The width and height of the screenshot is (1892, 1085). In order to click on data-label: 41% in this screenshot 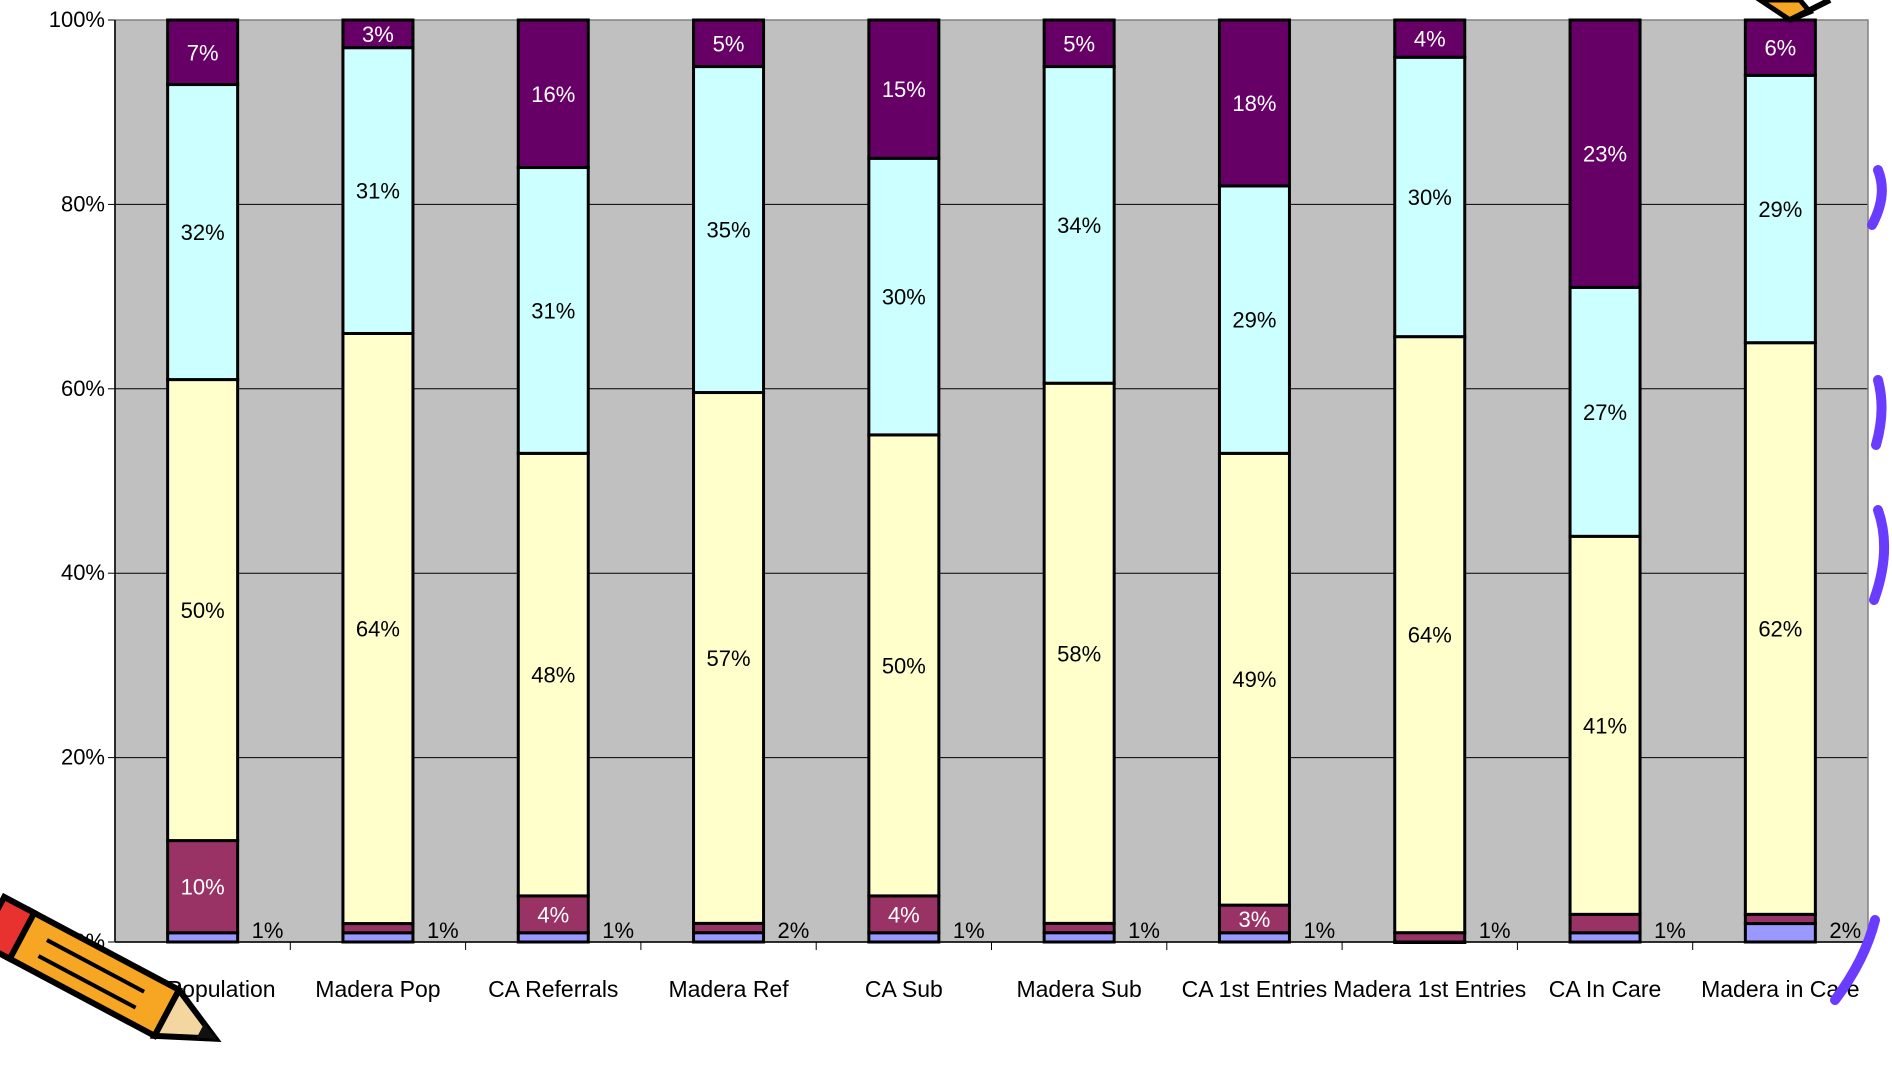, I will do `click(1605, 725)`.